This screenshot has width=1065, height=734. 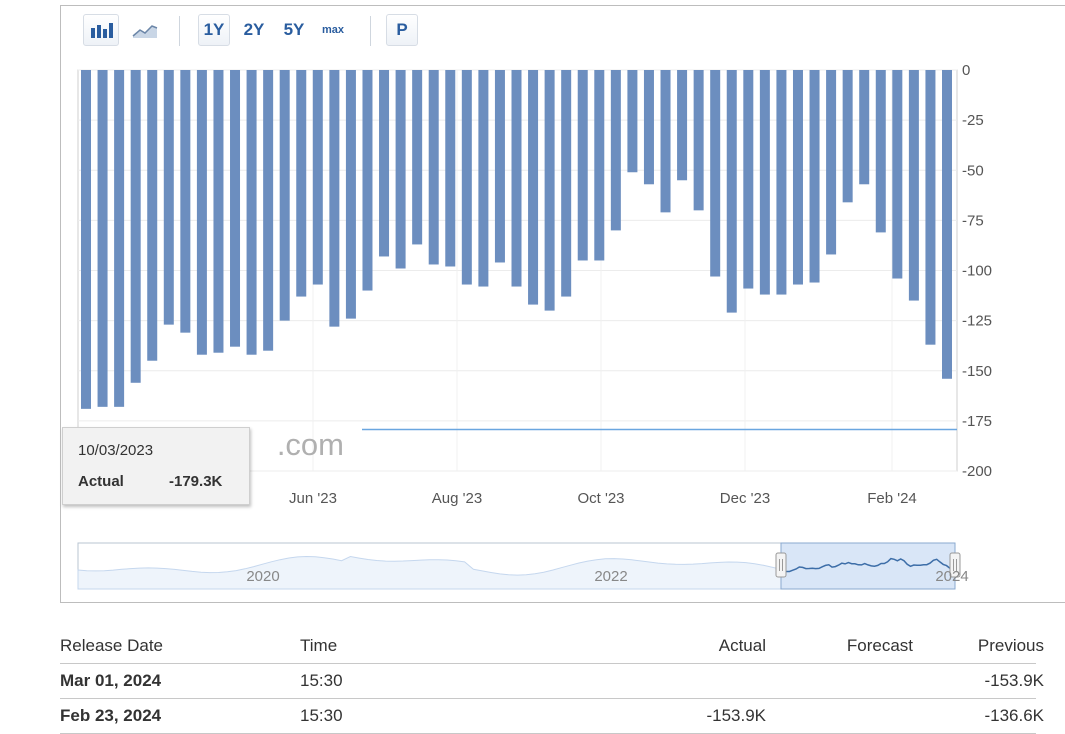 I want to click on range-2y-button: 2Y, so click(x=254, y=30).